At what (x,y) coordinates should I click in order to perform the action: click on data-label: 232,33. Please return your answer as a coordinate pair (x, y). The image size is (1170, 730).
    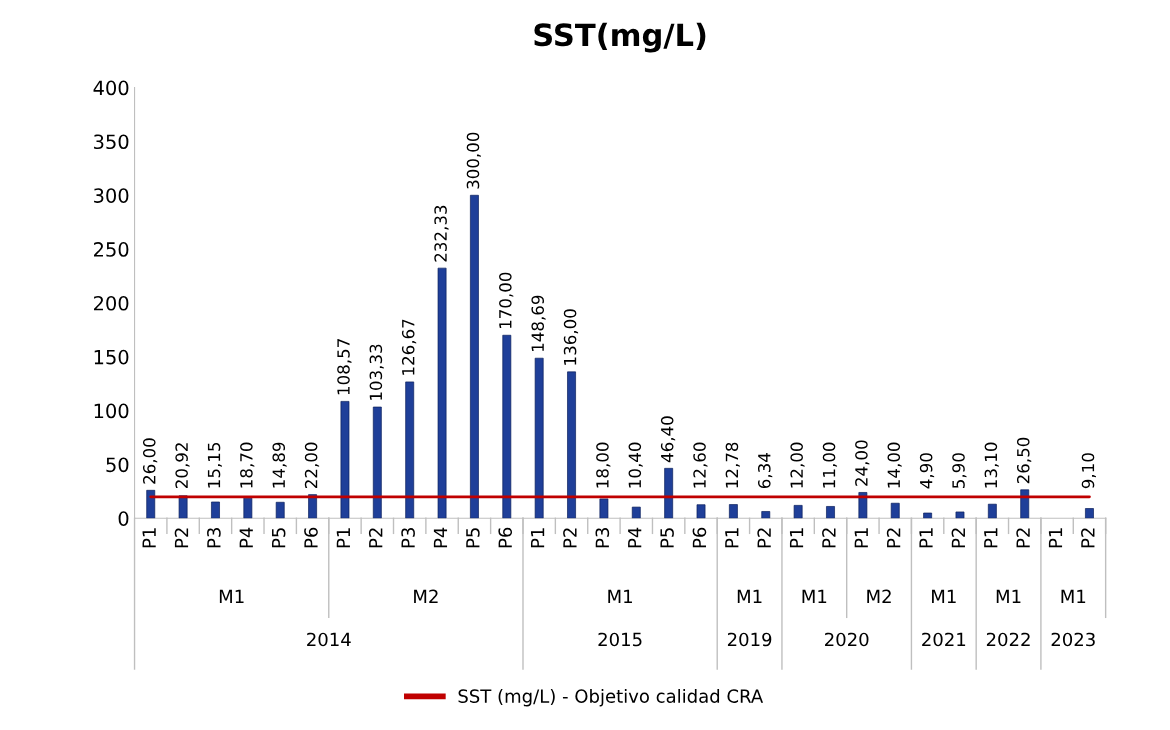
    Looking at the image, I should click on (441, 233).